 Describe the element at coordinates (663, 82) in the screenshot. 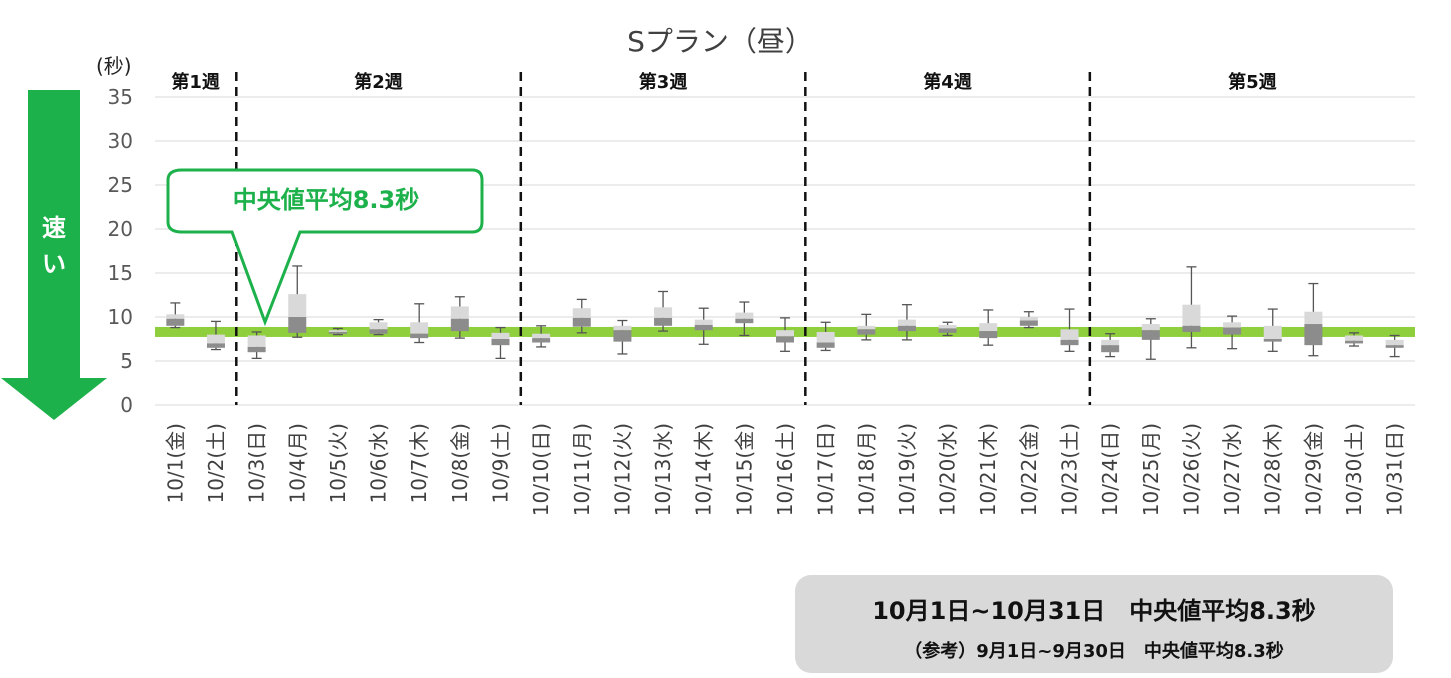

I see `week-label: 第3週` at that location.